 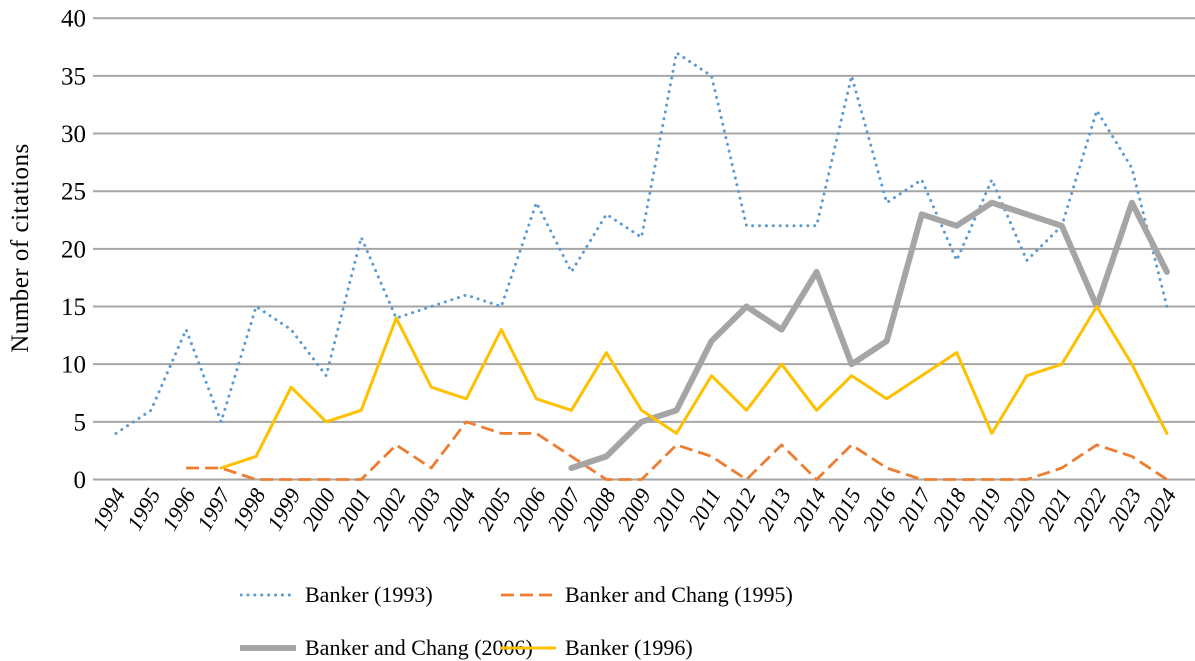 What do you see at coordinates (879, 509) in the screenshot?
I see `svg-text: 2016` at bounding box center [879, 509].